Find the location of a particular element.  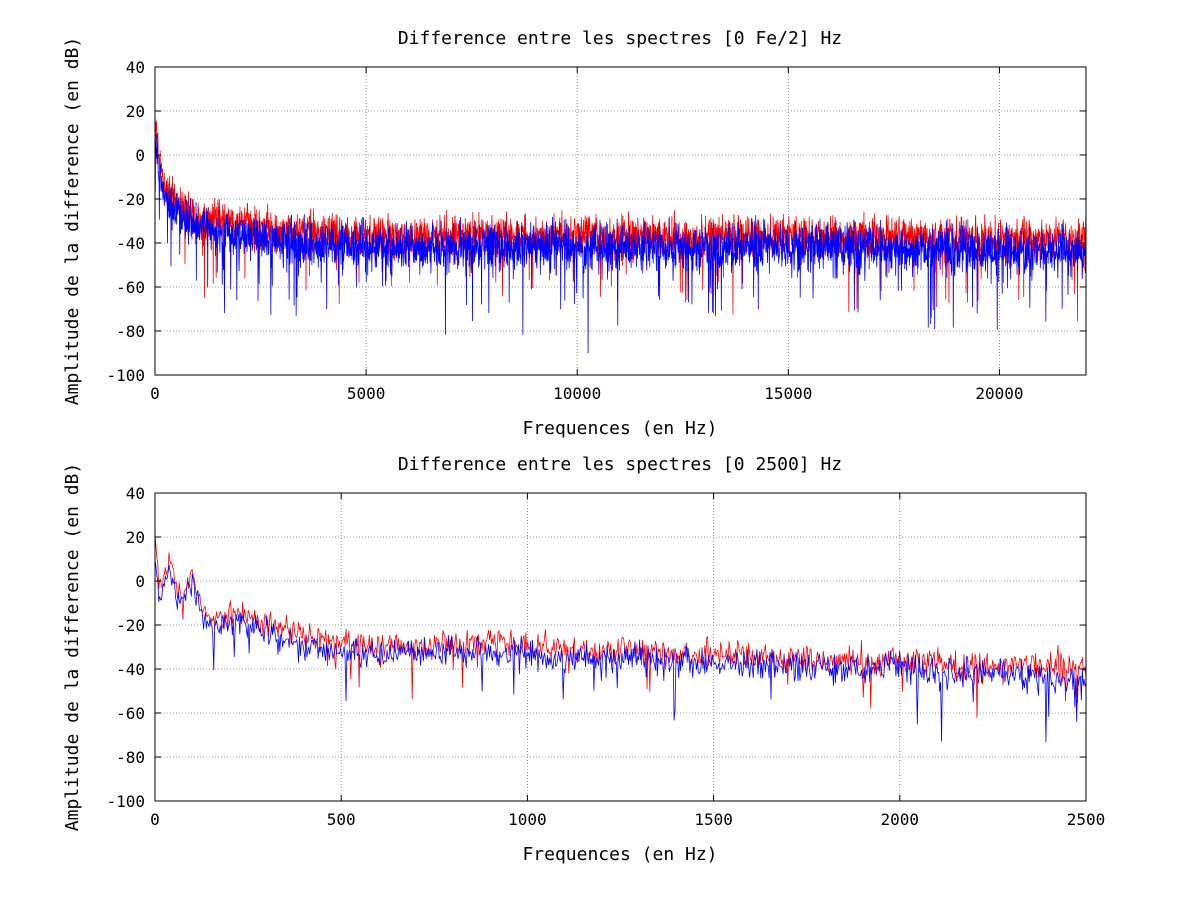

top-plot-y-tick-label: -40 is located at coordinates (130, 243).